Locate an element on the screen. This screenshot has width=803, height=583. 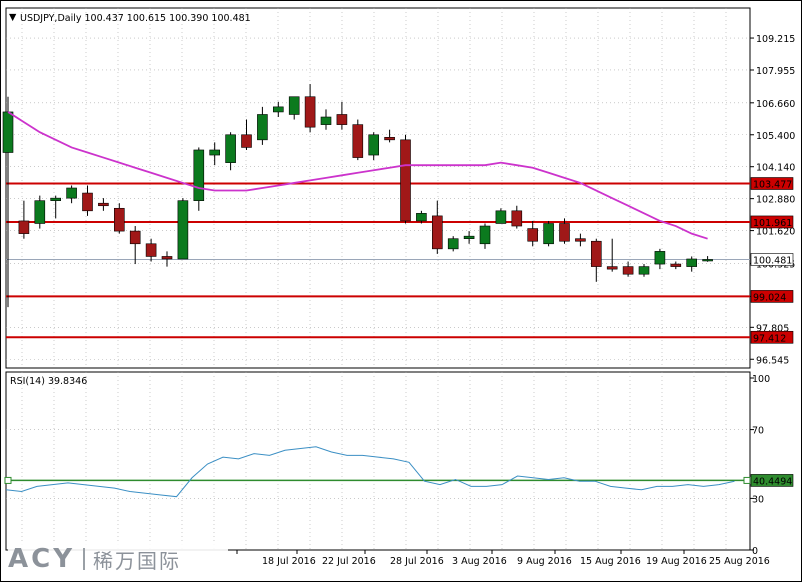
x-tick-label: 25 Aug 2016 is located at coordinates (739, 561).